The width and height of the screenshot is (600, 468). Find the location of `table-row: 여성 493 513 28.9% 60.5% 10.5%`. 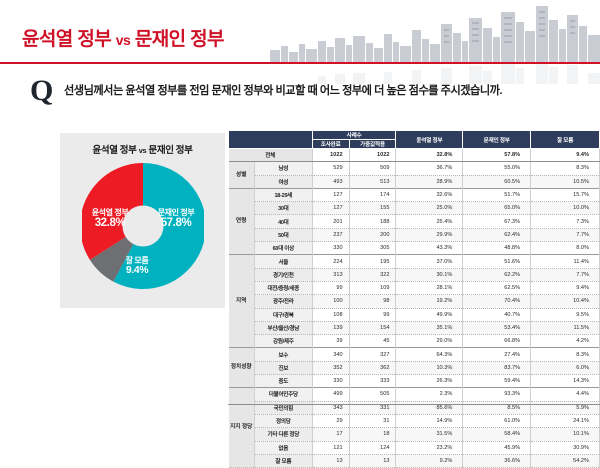

table-row: 여성 493 513 28.9% 60.5% 10.5% is located at coordinates (414, 182).